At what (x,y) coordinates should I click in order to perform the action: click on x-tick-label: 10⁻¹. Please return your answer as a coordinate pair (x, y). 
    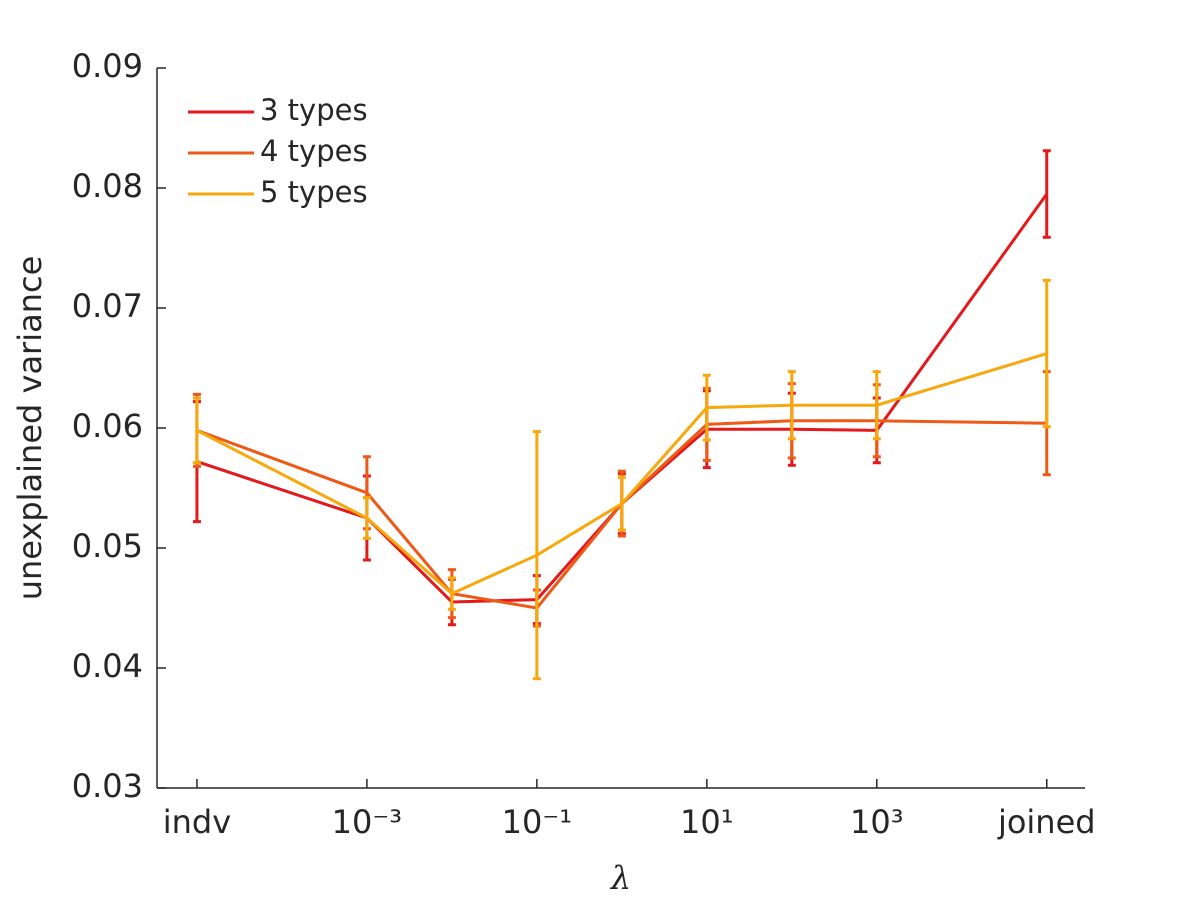
    Looking at the image, I should click on (537, 822).